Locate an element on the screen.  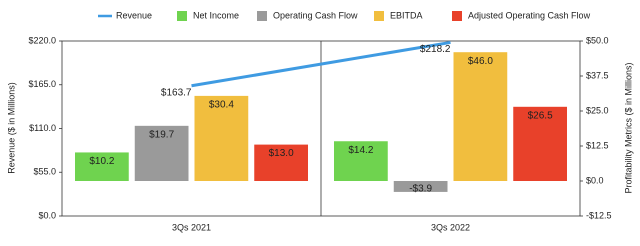
y2-tick-label: $0.0 is located at coordinates (595, 180).